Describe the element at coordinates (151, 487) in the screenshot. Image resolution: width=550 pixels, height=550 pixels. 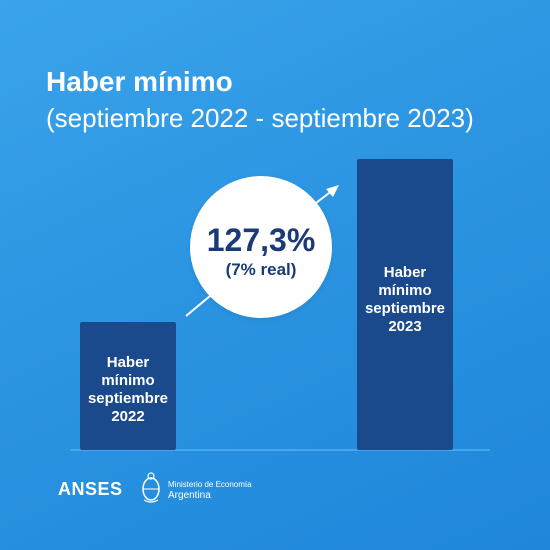
I see `seal-icon` at that location.